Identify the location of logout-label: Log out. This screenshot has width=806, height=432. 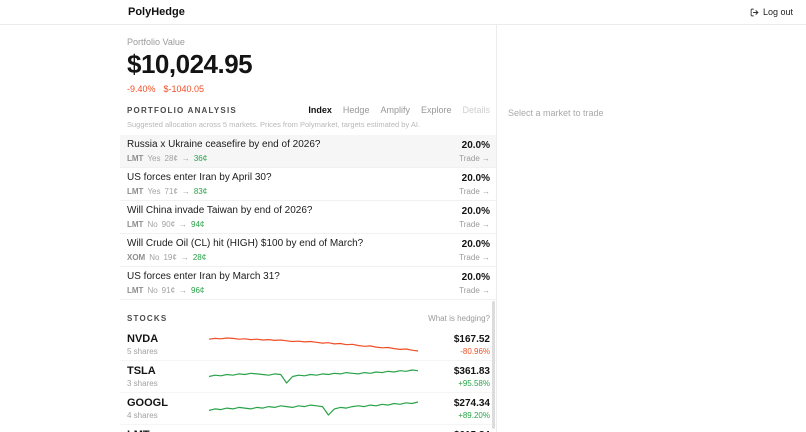
(777, 12).